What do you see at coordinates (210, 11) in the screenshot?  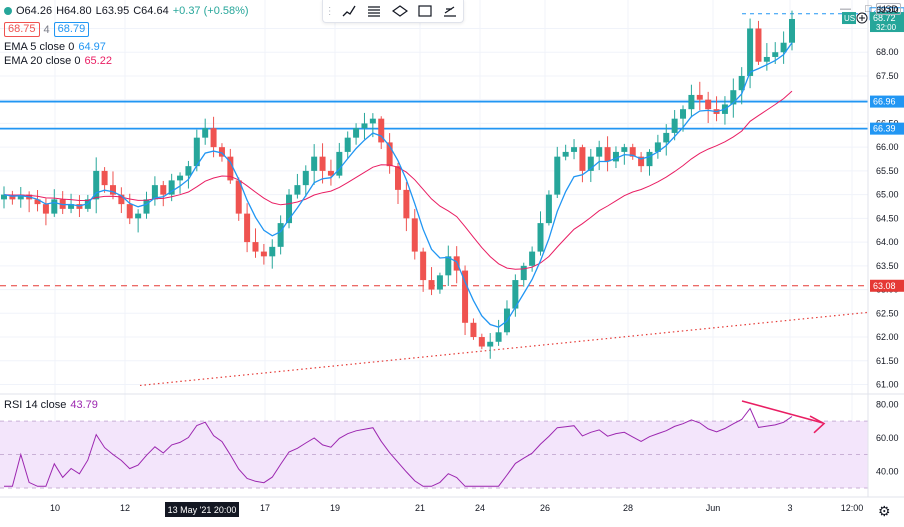 I see `ohlc-change: +0.37 (+0.58%)` at bounding box center [210, 11].